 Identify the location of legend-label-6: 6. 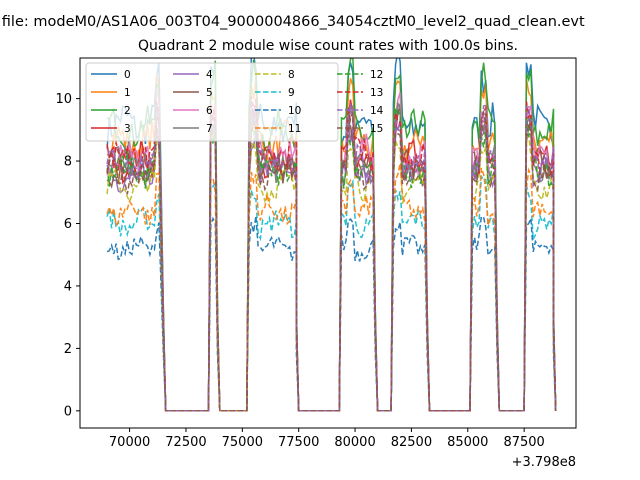
(209, 111).